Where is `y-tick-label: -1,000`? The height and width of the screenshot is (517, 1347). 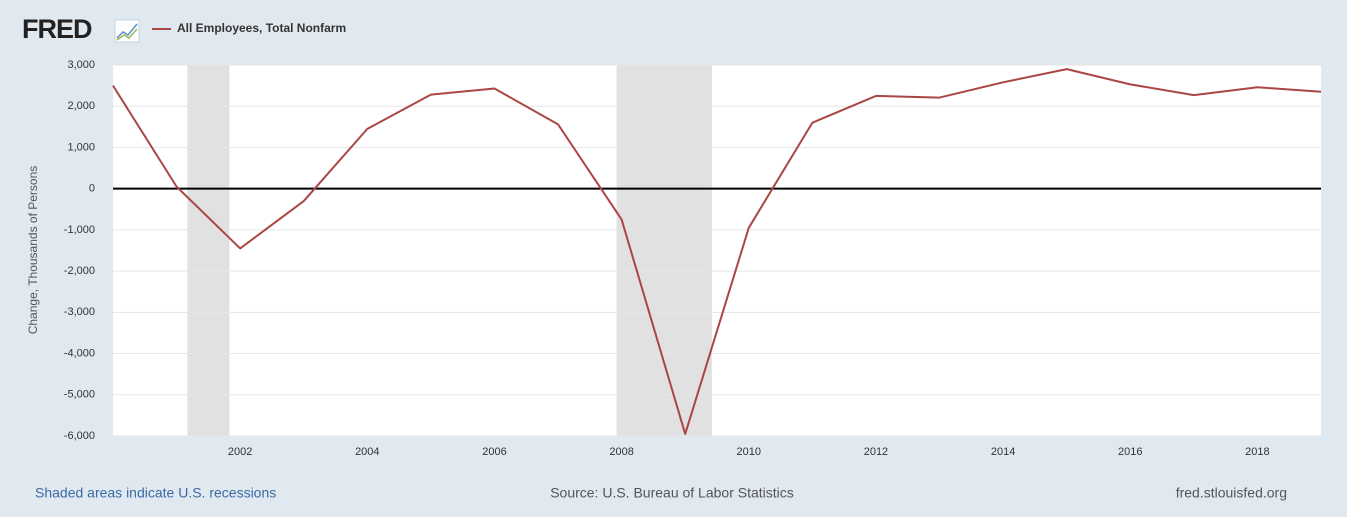 y-tick-label: -1,000 is located at coordinates (79, 230).